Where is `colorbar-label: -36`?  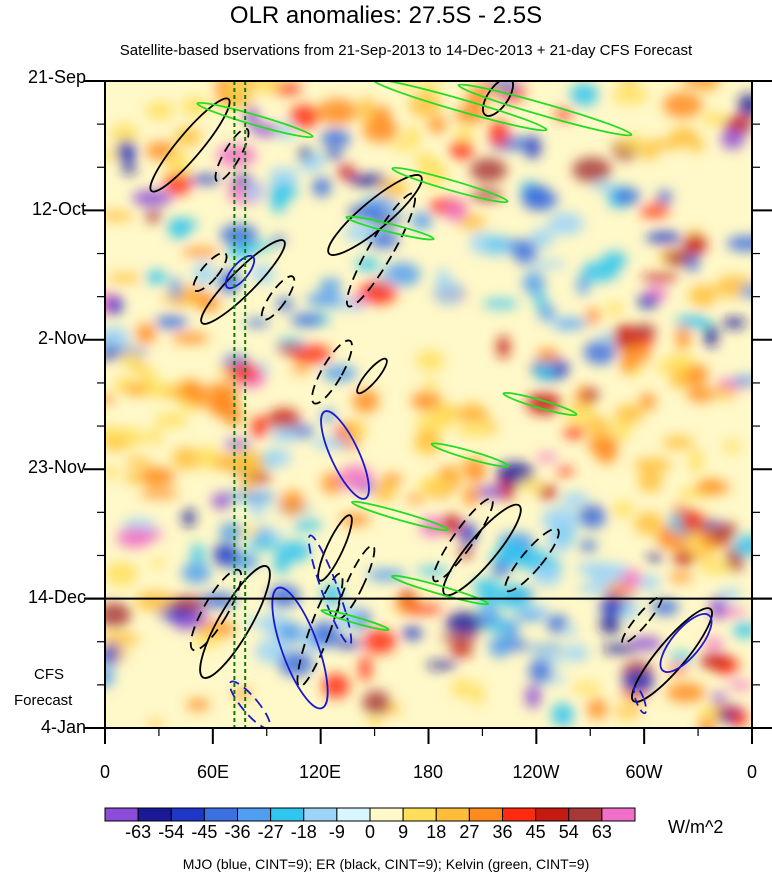
colorbar-label: -36 is located at coordinates (237, 832).